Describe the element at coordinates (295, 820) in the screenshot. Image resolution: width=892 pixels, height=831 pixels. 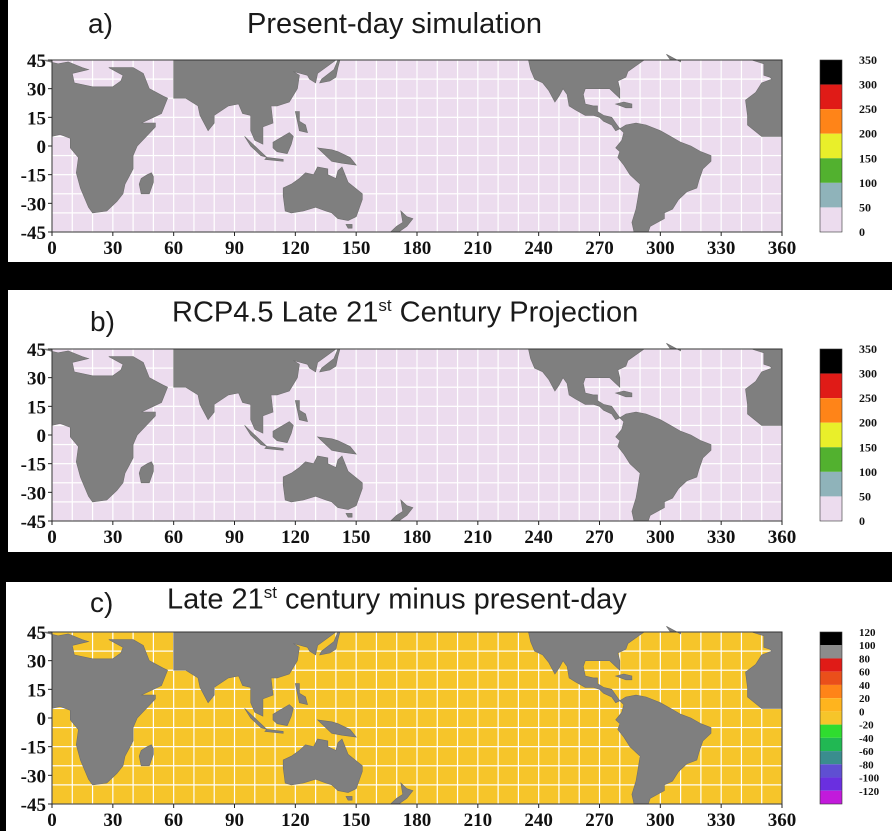
I see `x-tick-label: 120` at that location.